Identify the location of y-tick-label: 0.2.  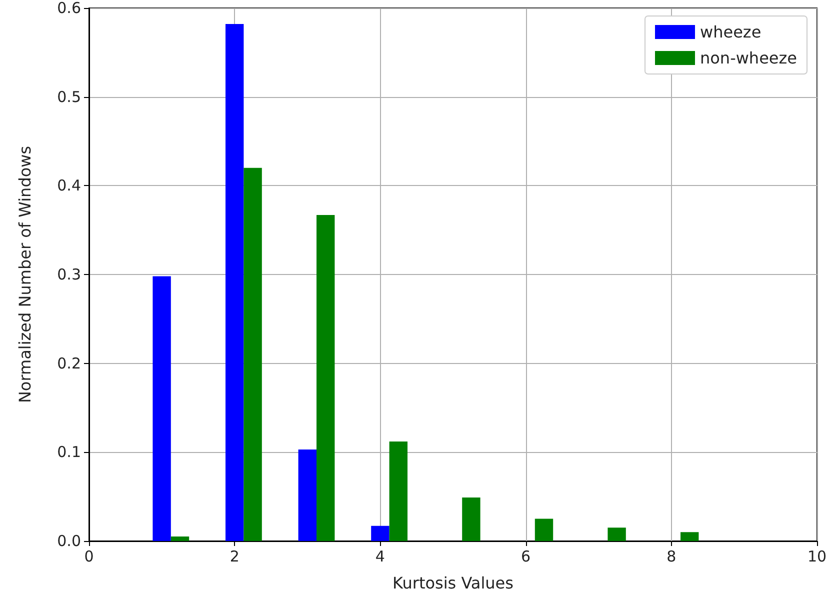
(69, 363).